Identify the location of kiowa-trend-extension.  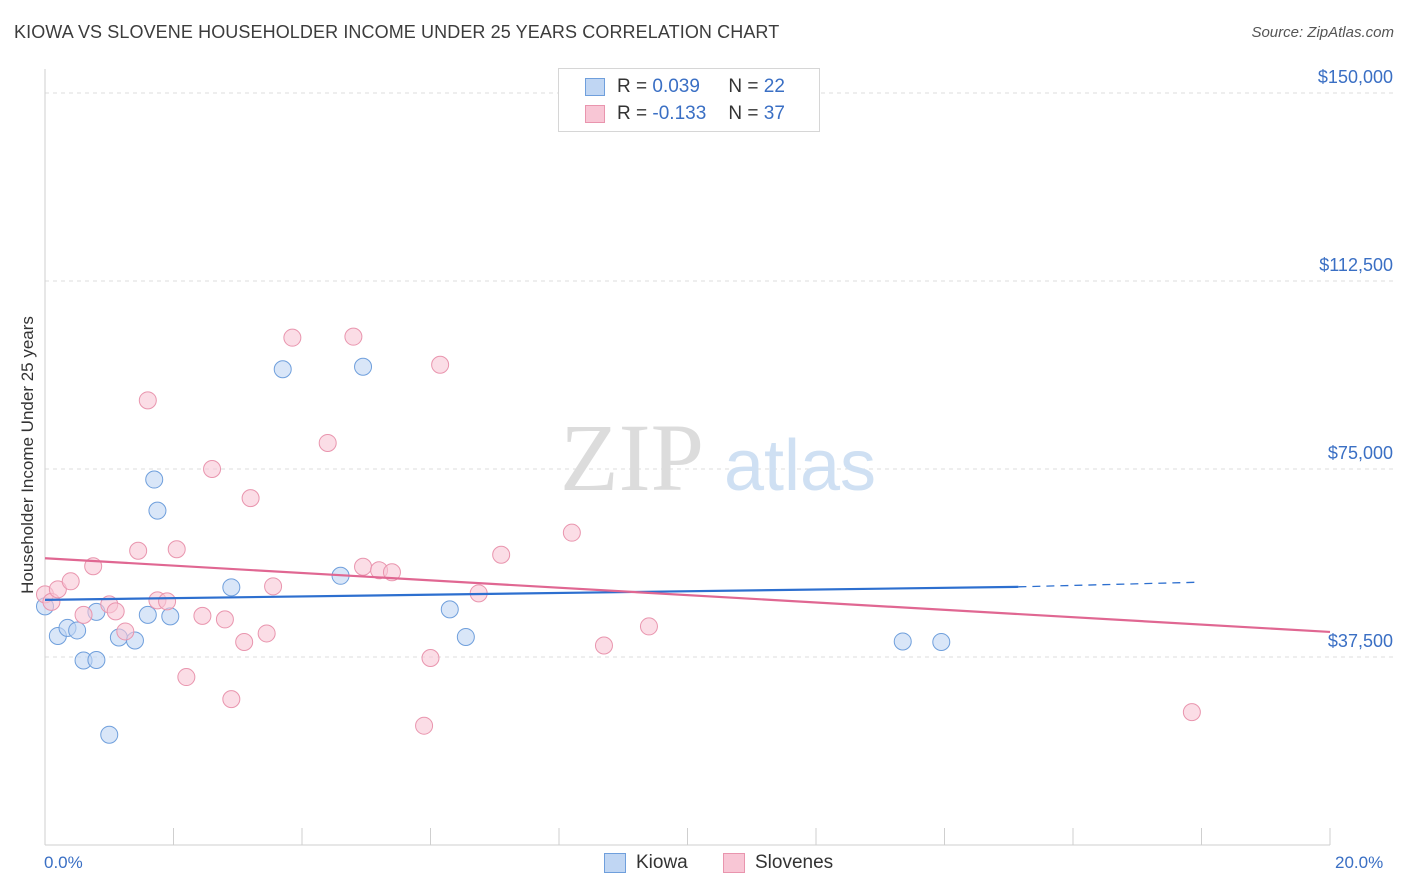
(1107, 584).